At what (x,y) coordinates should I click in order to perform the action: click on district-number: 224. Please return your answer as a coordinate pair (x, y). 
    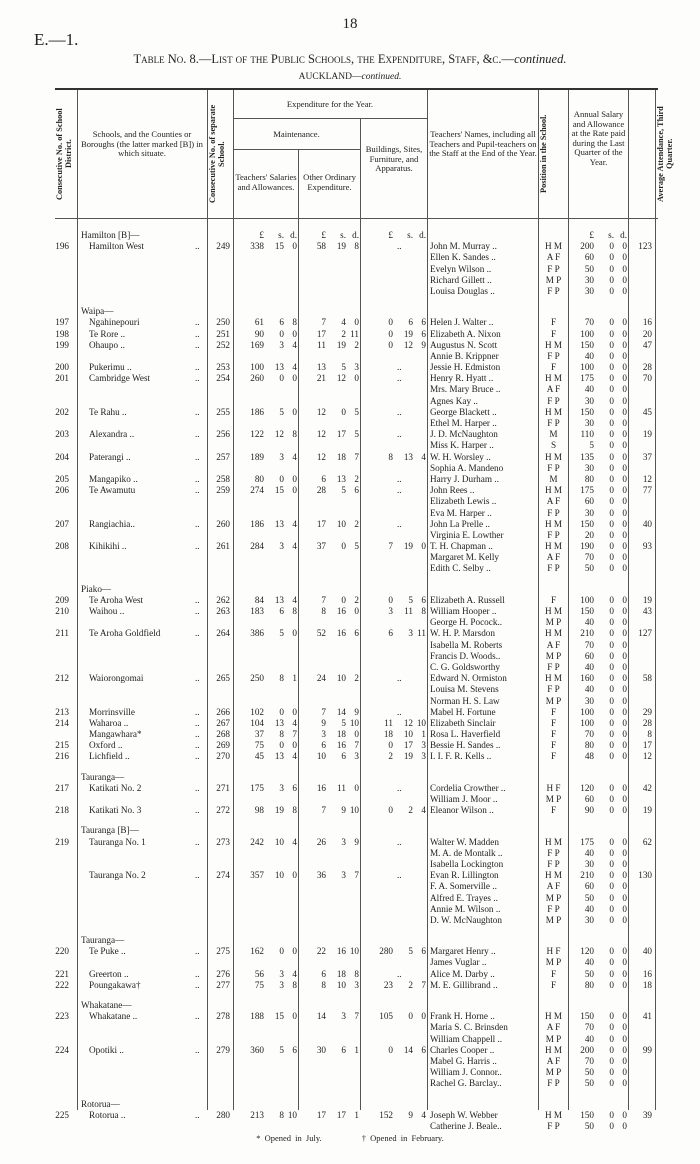
    Looking at the image, I should click on (62, 1049).